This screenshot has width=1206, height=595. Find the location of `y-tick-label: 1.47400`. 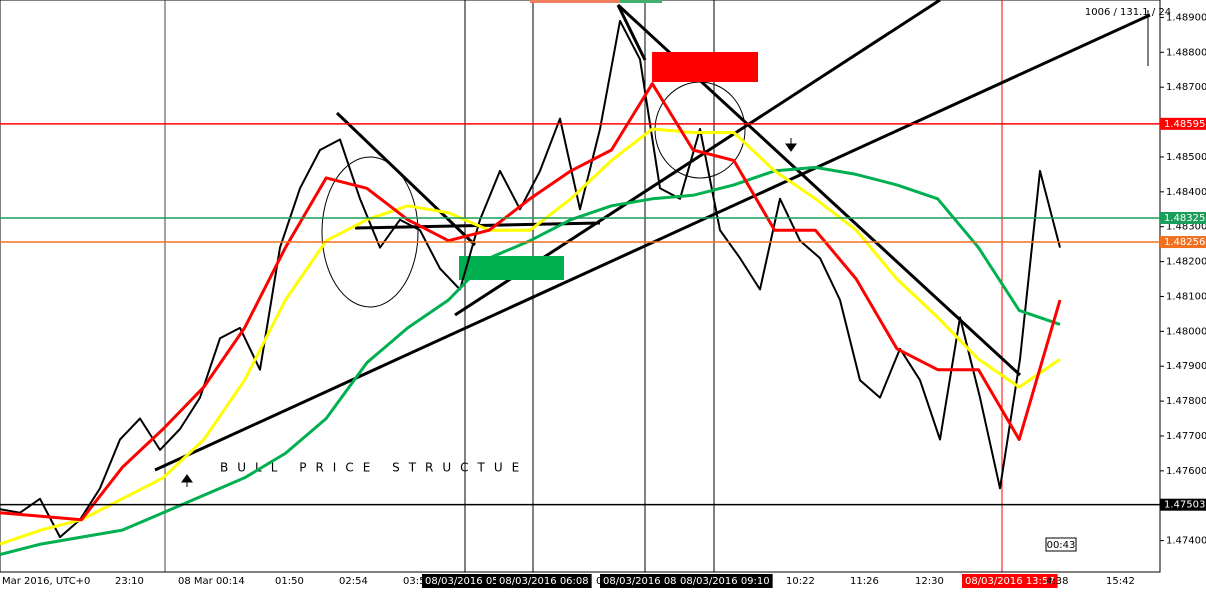

y-tick-label: 1.47400 is located at coordinates (1186, 541).